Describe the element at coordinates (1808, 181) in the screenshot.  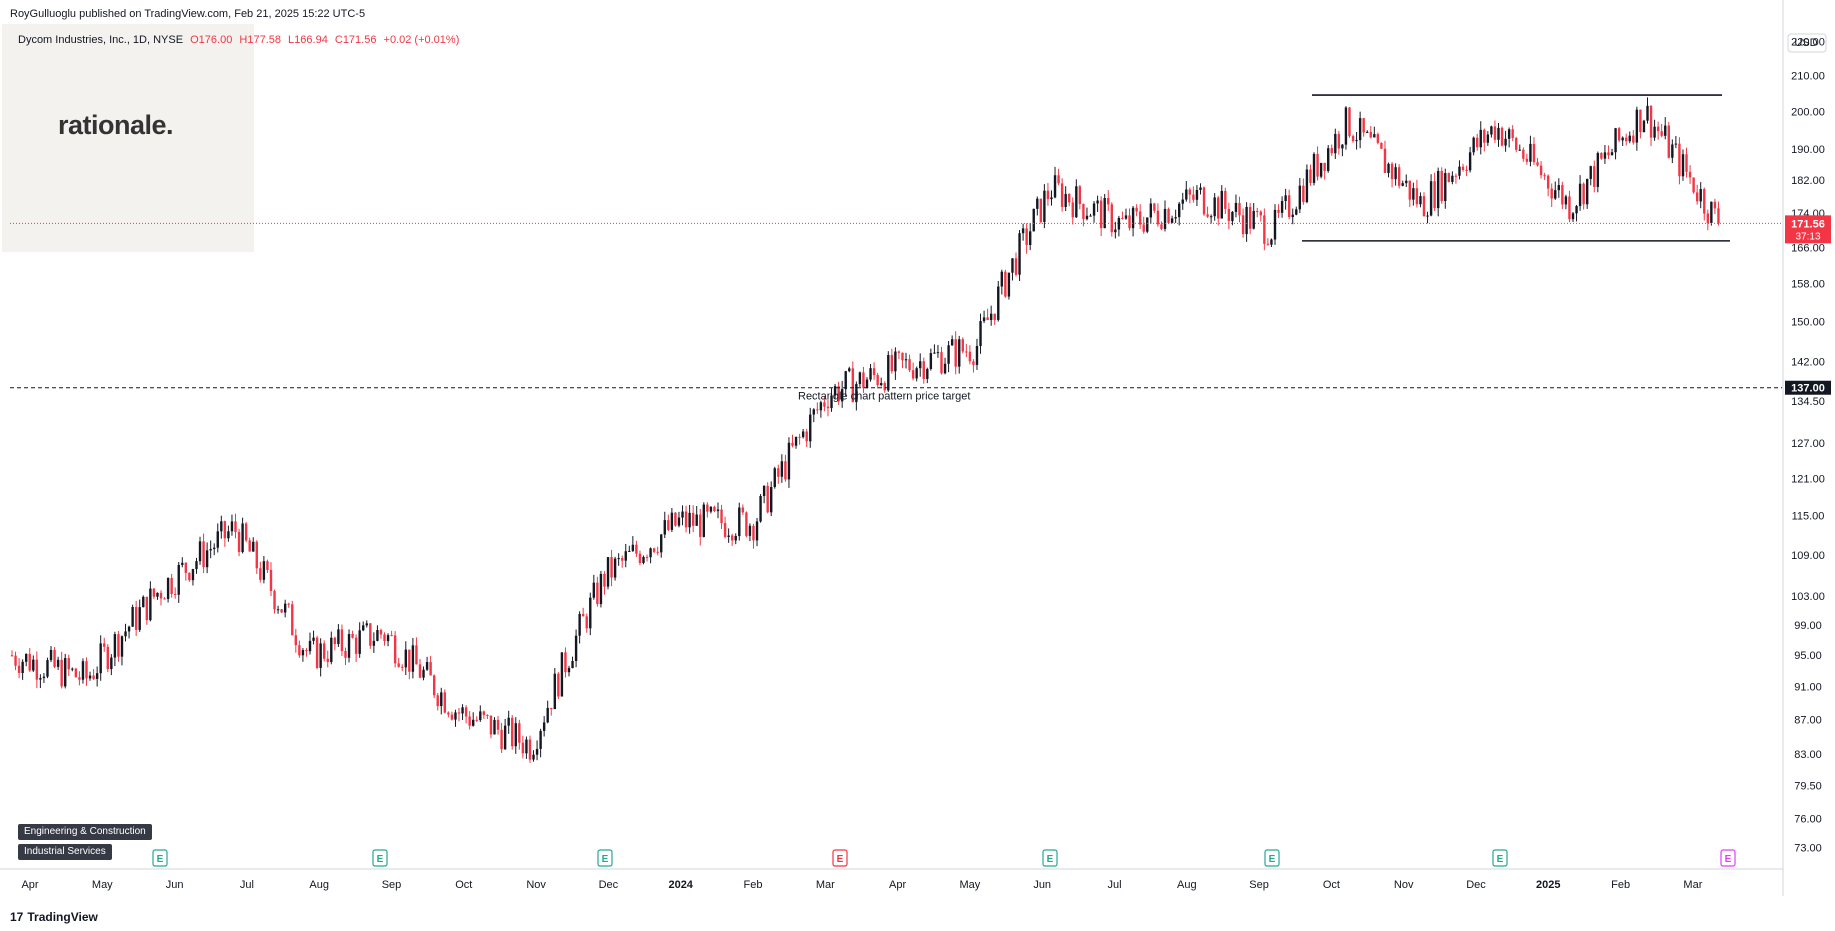
I see `y-tick-label: 182.00` at that location.